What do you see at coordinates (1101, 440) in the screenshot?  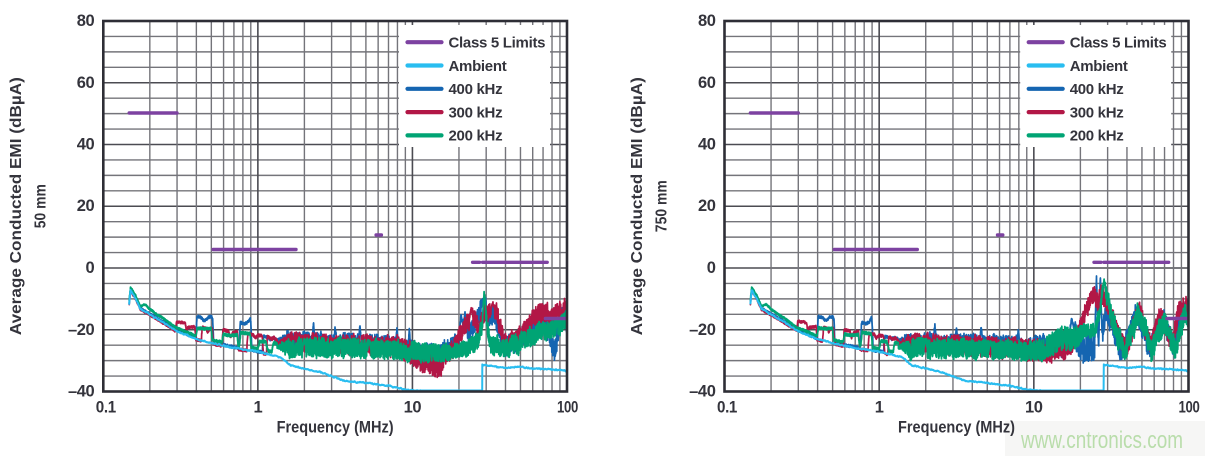 I see `svg-text: www.cntronics.com` at bounding box center [1101, 440].